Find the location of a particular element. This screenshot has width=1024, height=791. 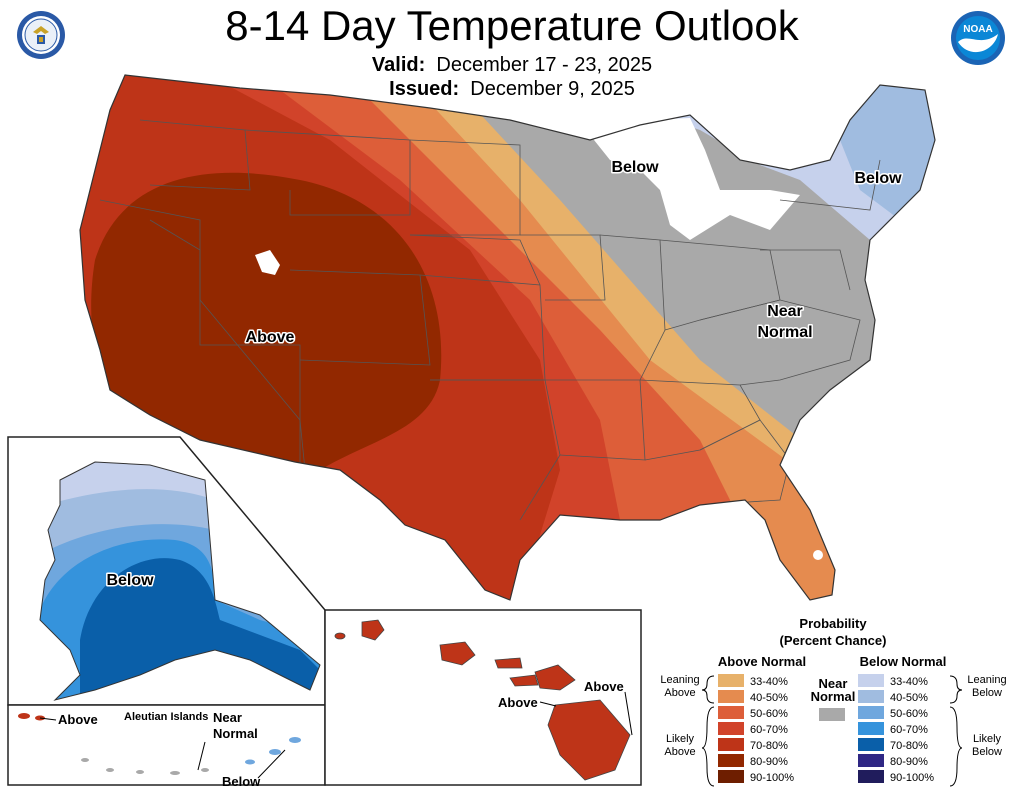

hawaii-islands is located at coordinates (482, 700).